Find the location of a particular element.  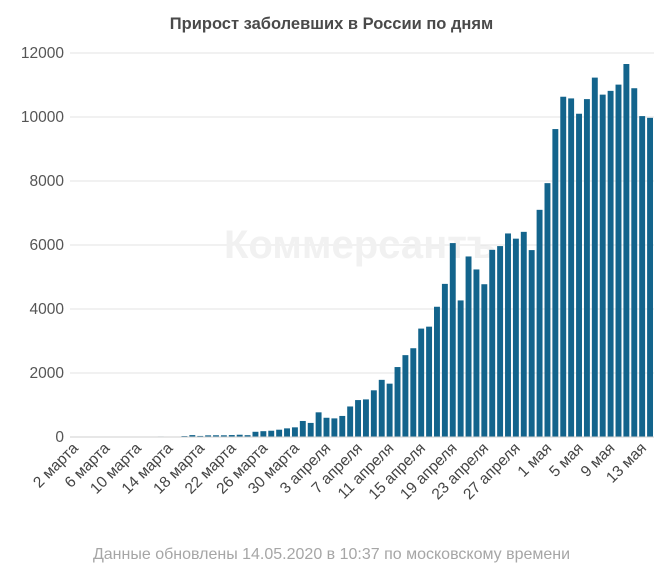

y-tick-labels: 0 2000 4000 6000 8000 10000 12000 is located at coordinates (42, 245).